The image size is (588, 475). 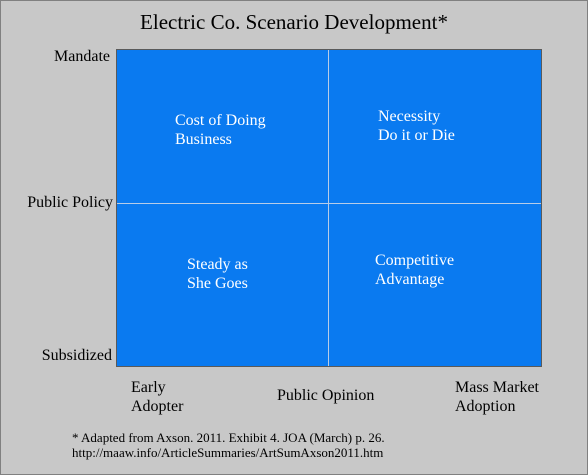 I want to click on y-axis-label-mandate: Mandate, so click(x=82, y=56).